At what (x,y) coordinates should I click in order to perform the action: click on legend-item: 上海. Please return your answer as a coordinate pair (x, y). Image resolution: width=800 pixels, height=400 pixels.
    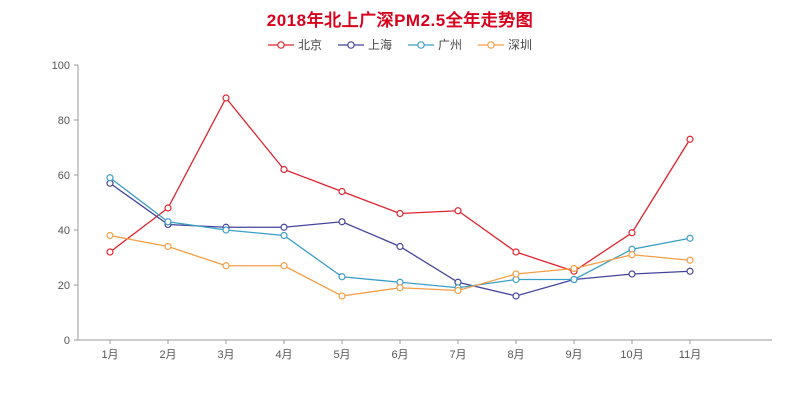
    Looking at the image, I should click on (364, 44).